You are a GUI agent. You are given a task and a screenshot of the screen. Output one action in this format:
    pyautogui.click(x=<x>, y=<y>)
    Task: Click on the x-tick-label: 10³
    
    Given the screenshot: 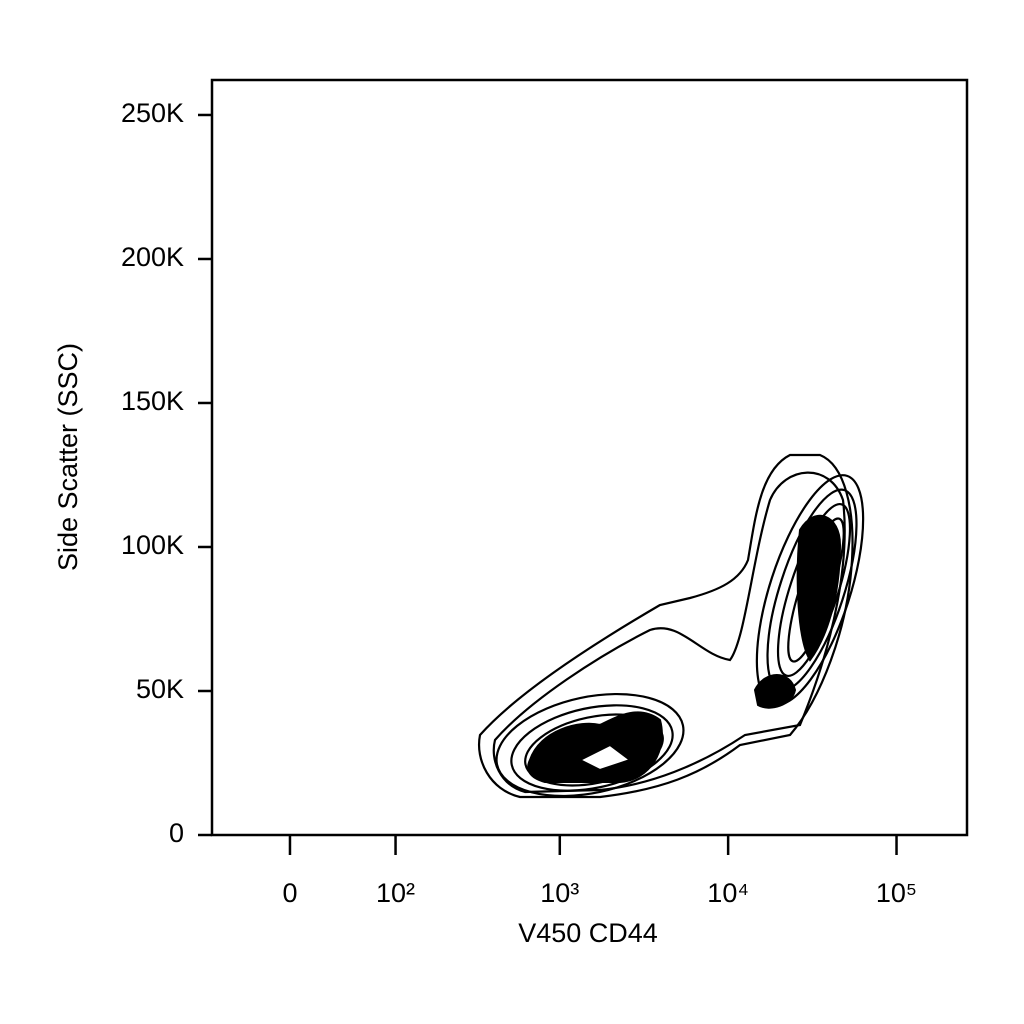 What is the action you would take?
    pyautogui.click(x=559, y=893)
    